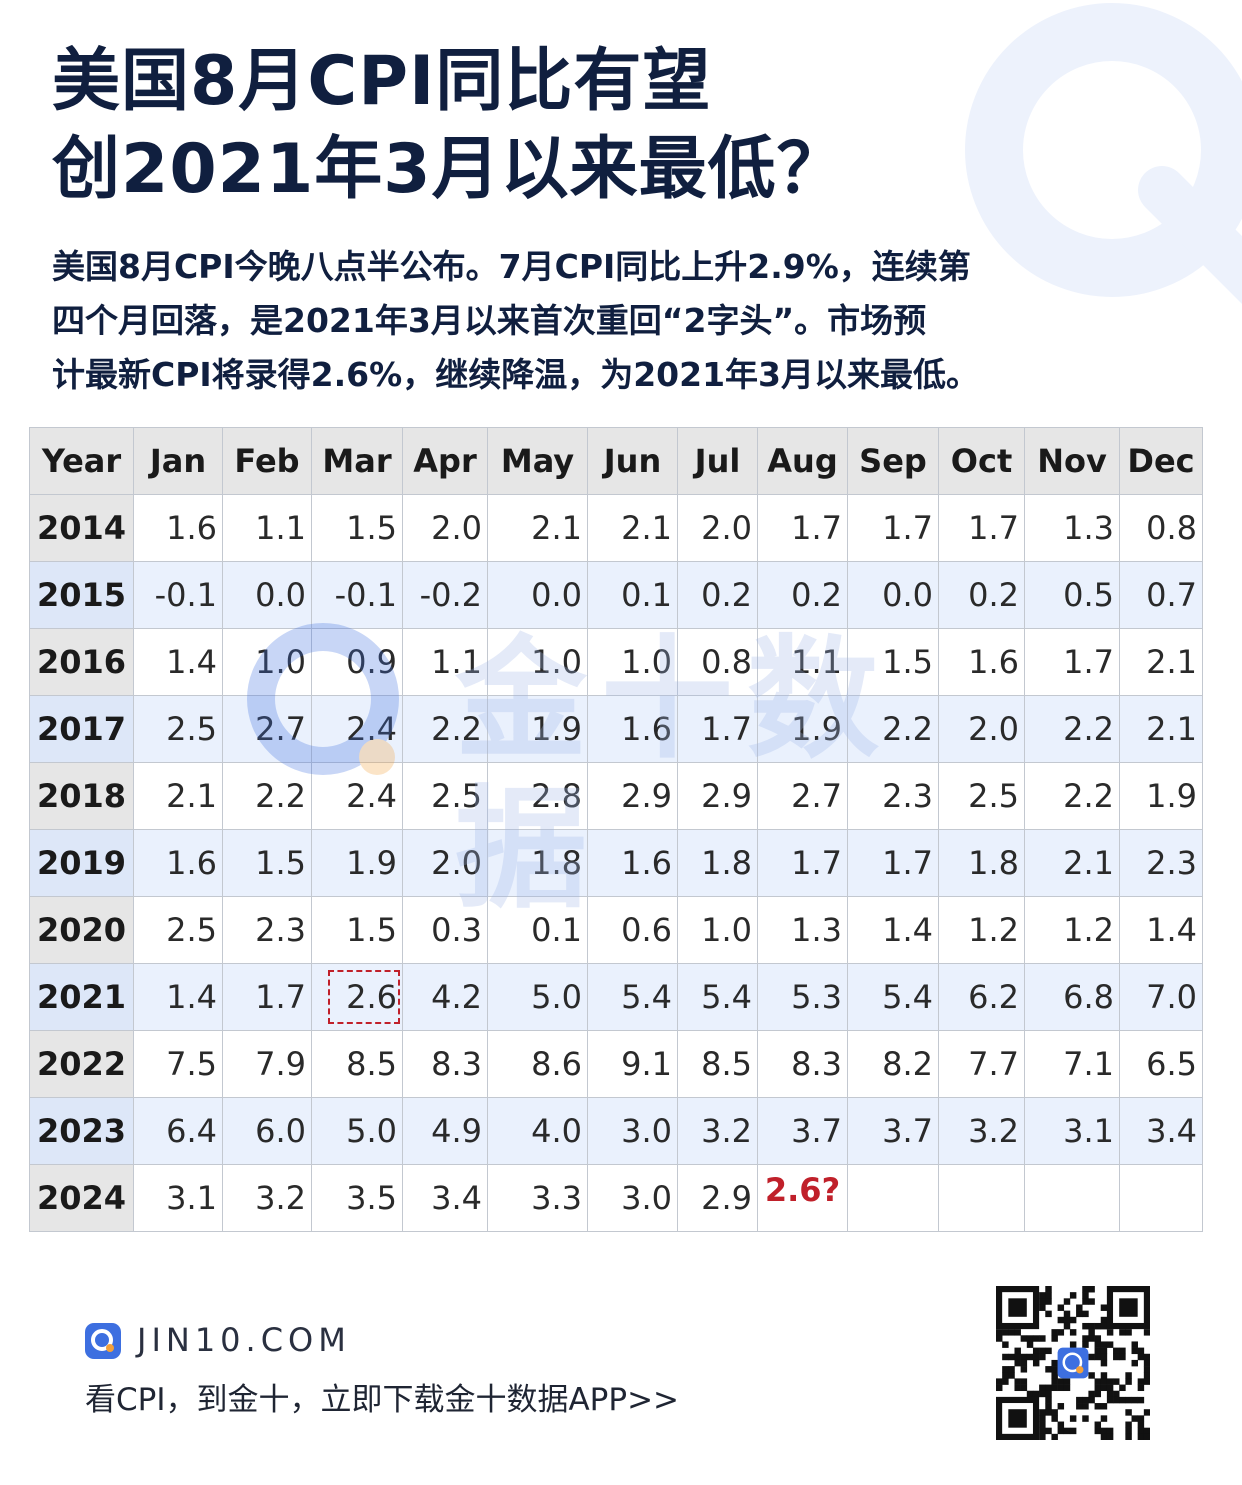  Describe the element at coordinates (802, 461) in the screenshot. I see `header-aug: Aug` at that location.